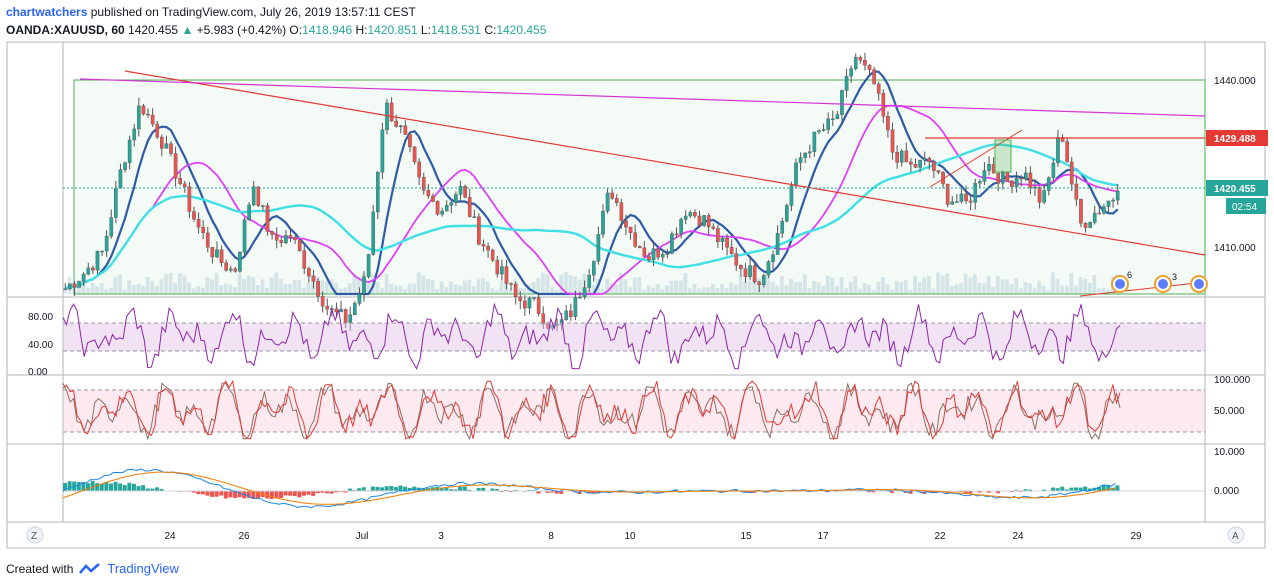  What do you see at coordinates (35, 535) in the screenshot?
I see `zoom-button: Z` at bounding box center [35, 535].